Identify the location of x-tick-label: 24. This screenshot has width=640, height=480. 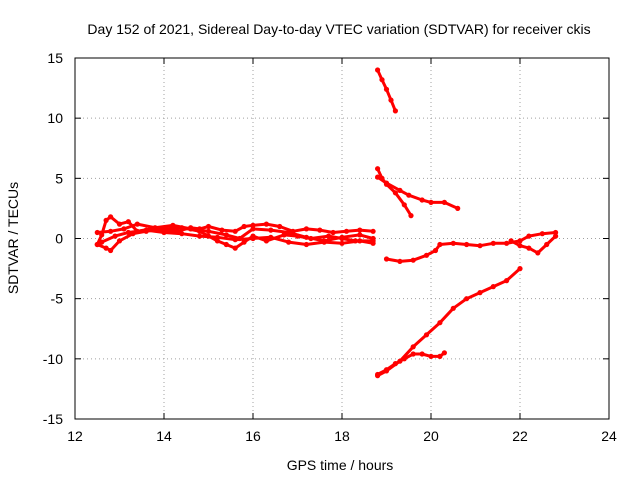
(609, 436).